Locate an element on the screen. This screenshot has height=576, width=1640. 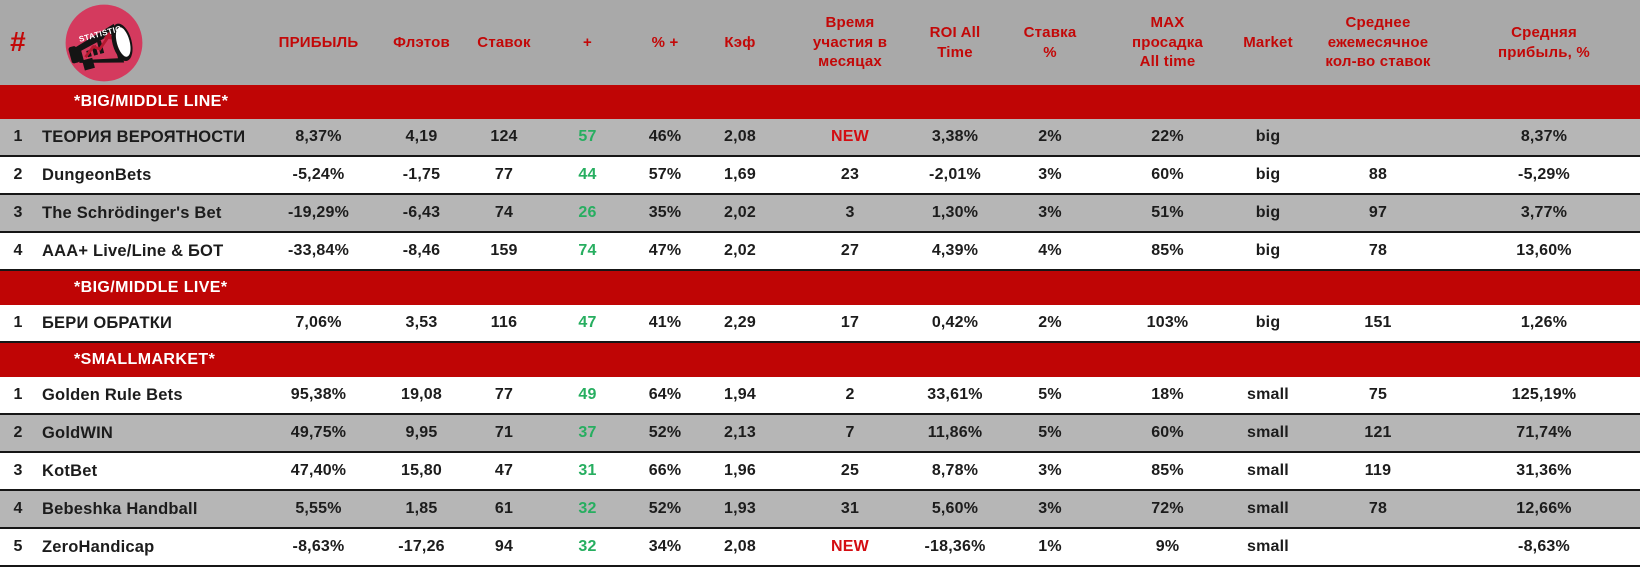
statistic-megaphone-logo: STATISTIC is located at coordinates (104, 43).